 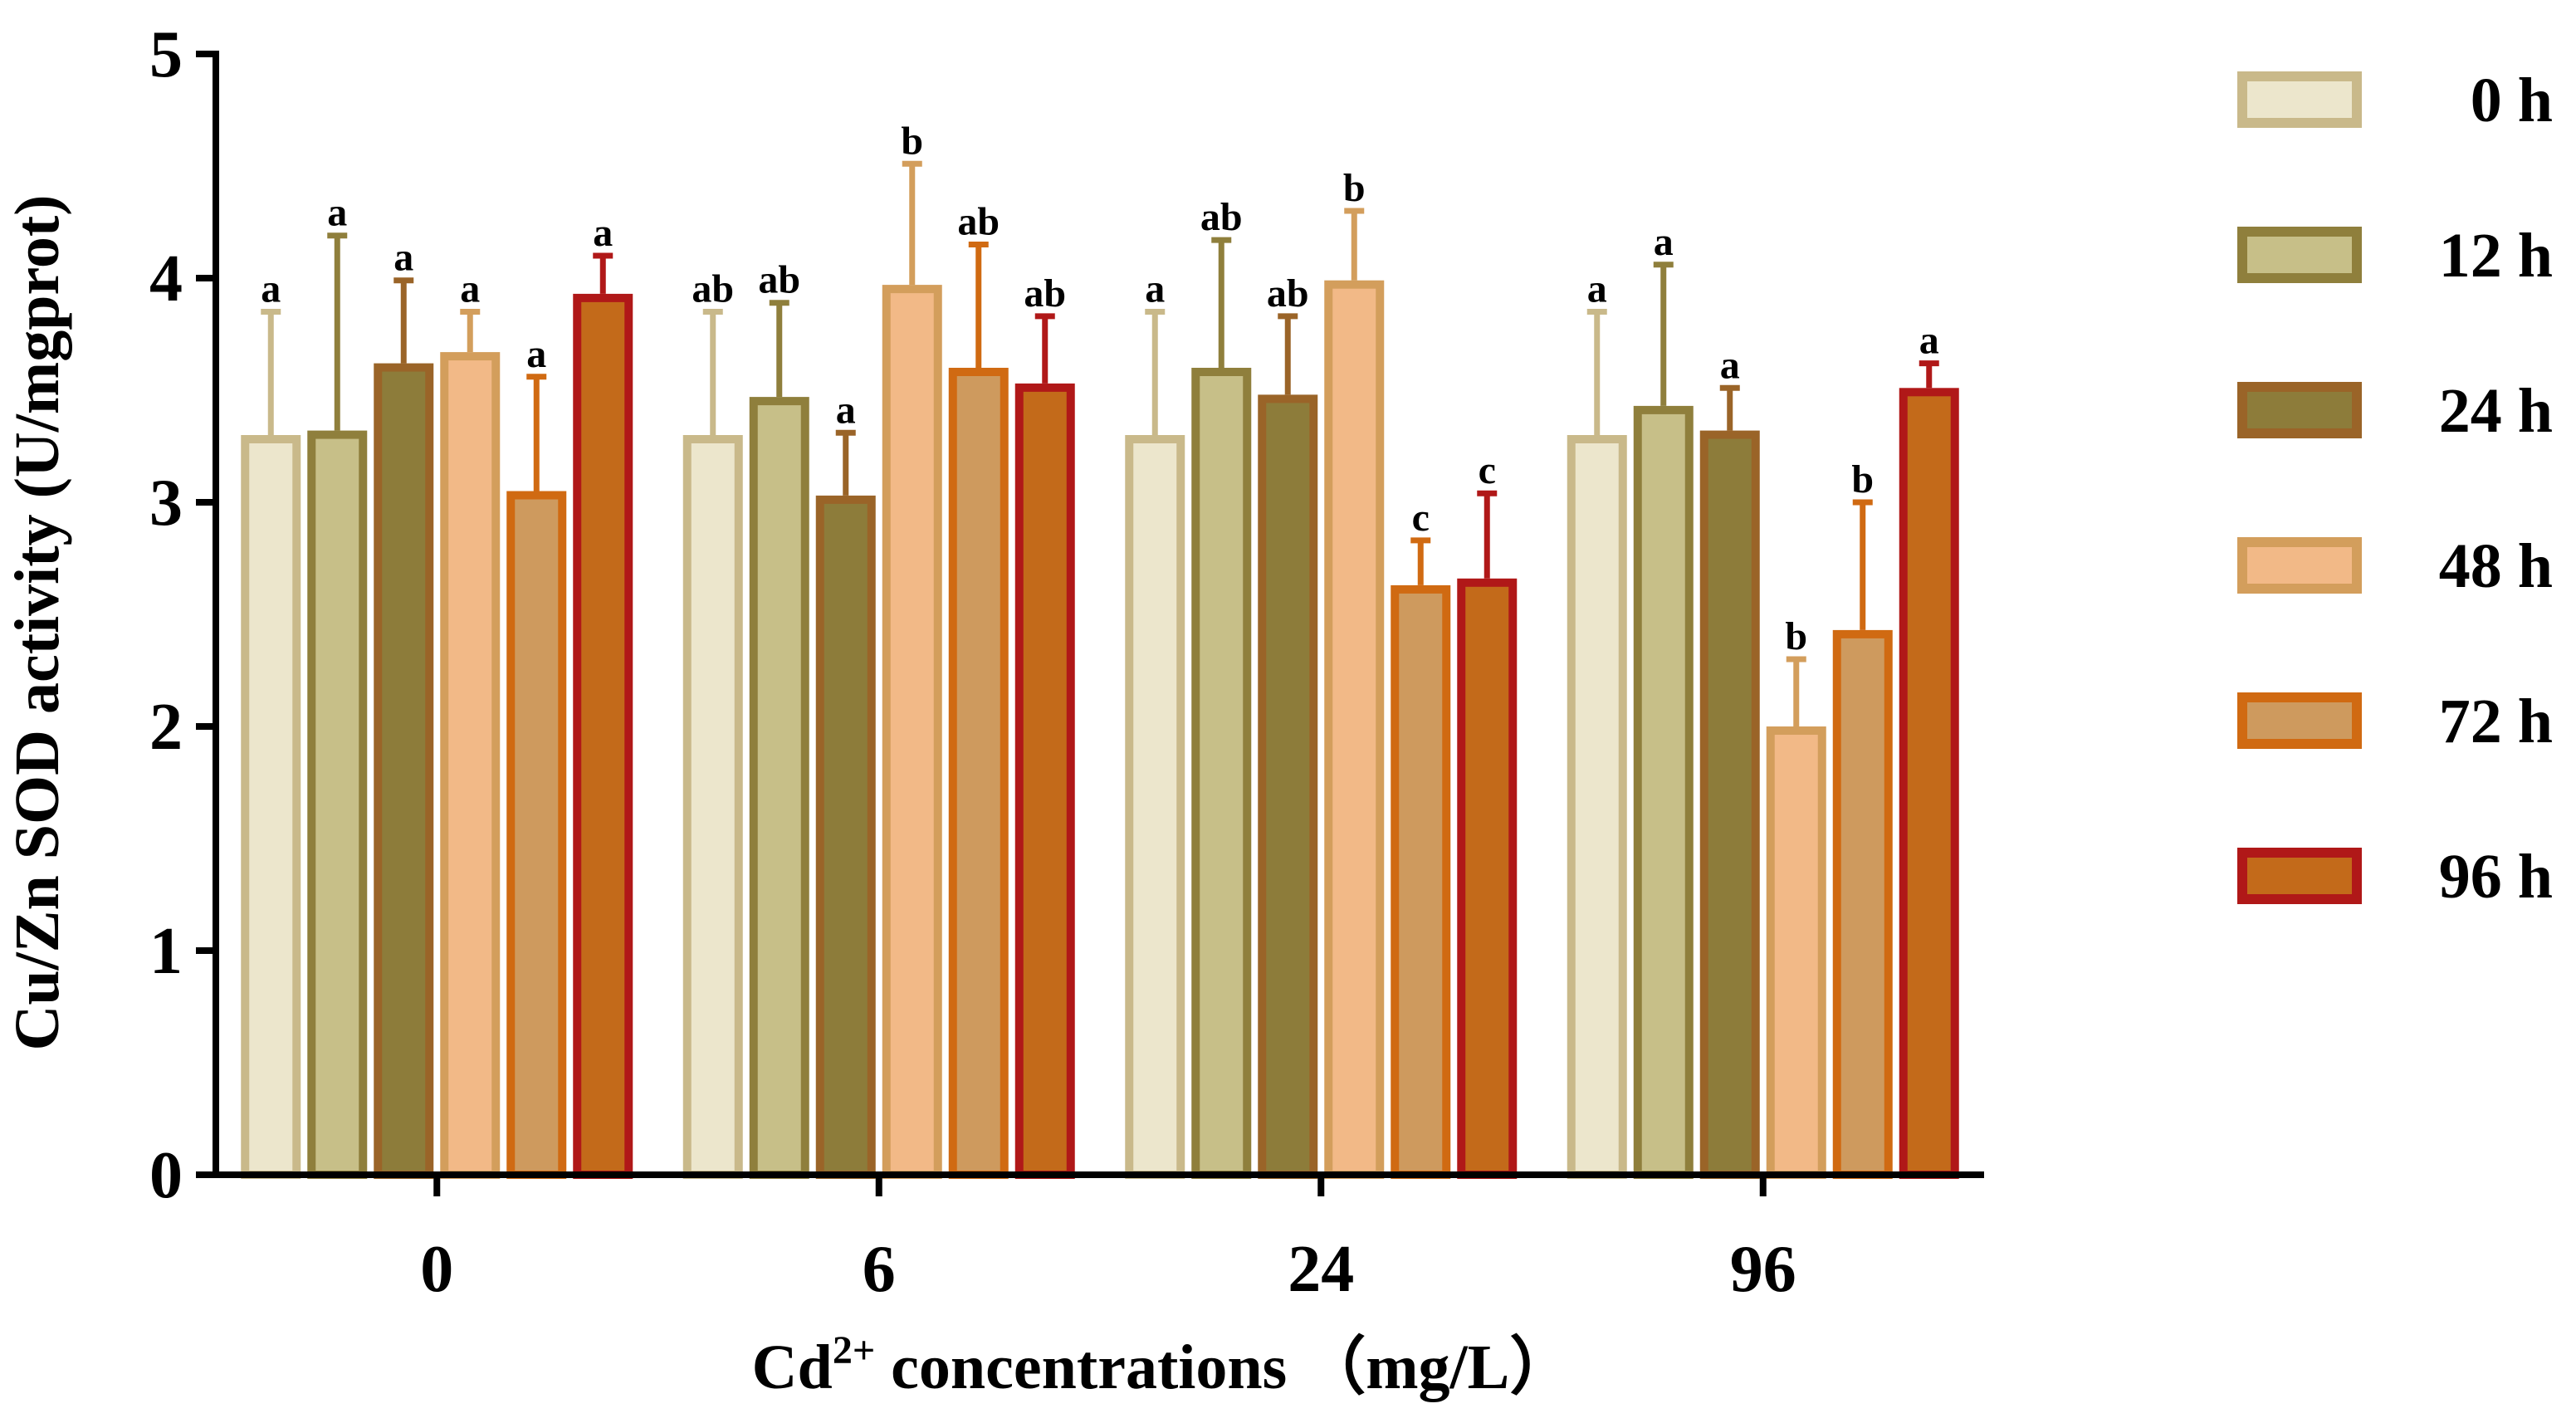 What do you see at coordinates (1223, 1367) in the screenshot?
I see `x-axis-title-suffix: concentrations （mg/L）` at bounding box center [1223, 1367].